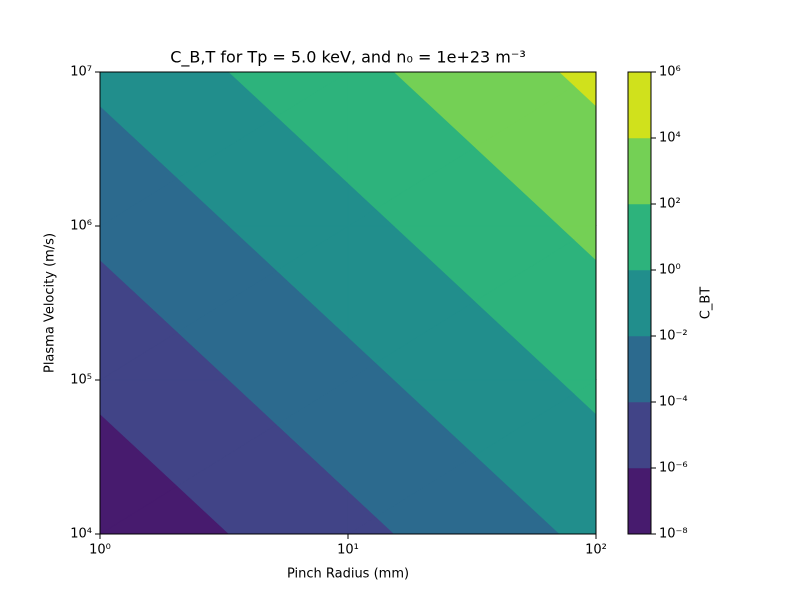 The image size is (800, 600). What do you see at coordinates (348, 574) in the screenshot?
I see `x-axis-label: Pinch Radius (mm)` at bounding box center [348, 574].